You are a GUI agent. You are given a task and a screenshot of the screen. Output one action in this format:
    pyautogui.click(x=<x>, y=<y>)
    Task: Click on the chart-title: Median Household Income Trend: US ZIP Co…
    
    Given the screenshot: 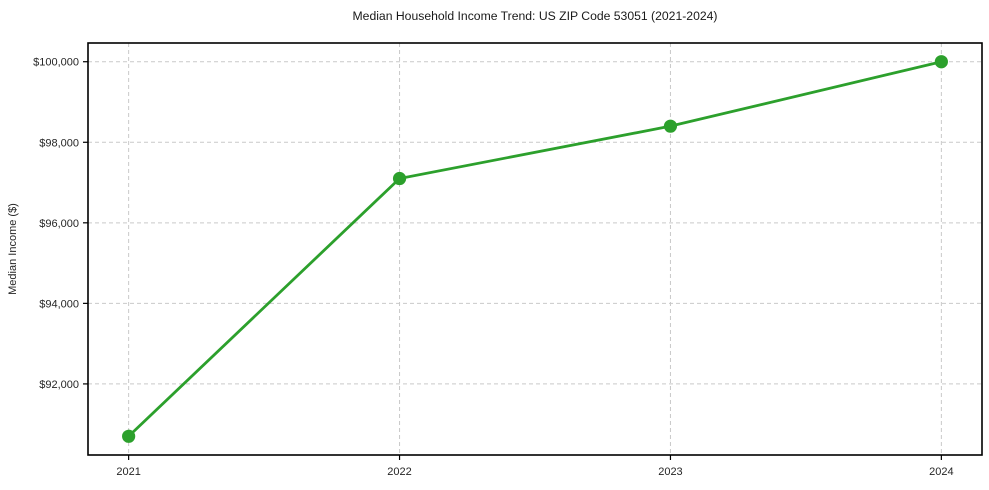 What is the action you would take?
    pyautogui.click(x=535, y=16)
    